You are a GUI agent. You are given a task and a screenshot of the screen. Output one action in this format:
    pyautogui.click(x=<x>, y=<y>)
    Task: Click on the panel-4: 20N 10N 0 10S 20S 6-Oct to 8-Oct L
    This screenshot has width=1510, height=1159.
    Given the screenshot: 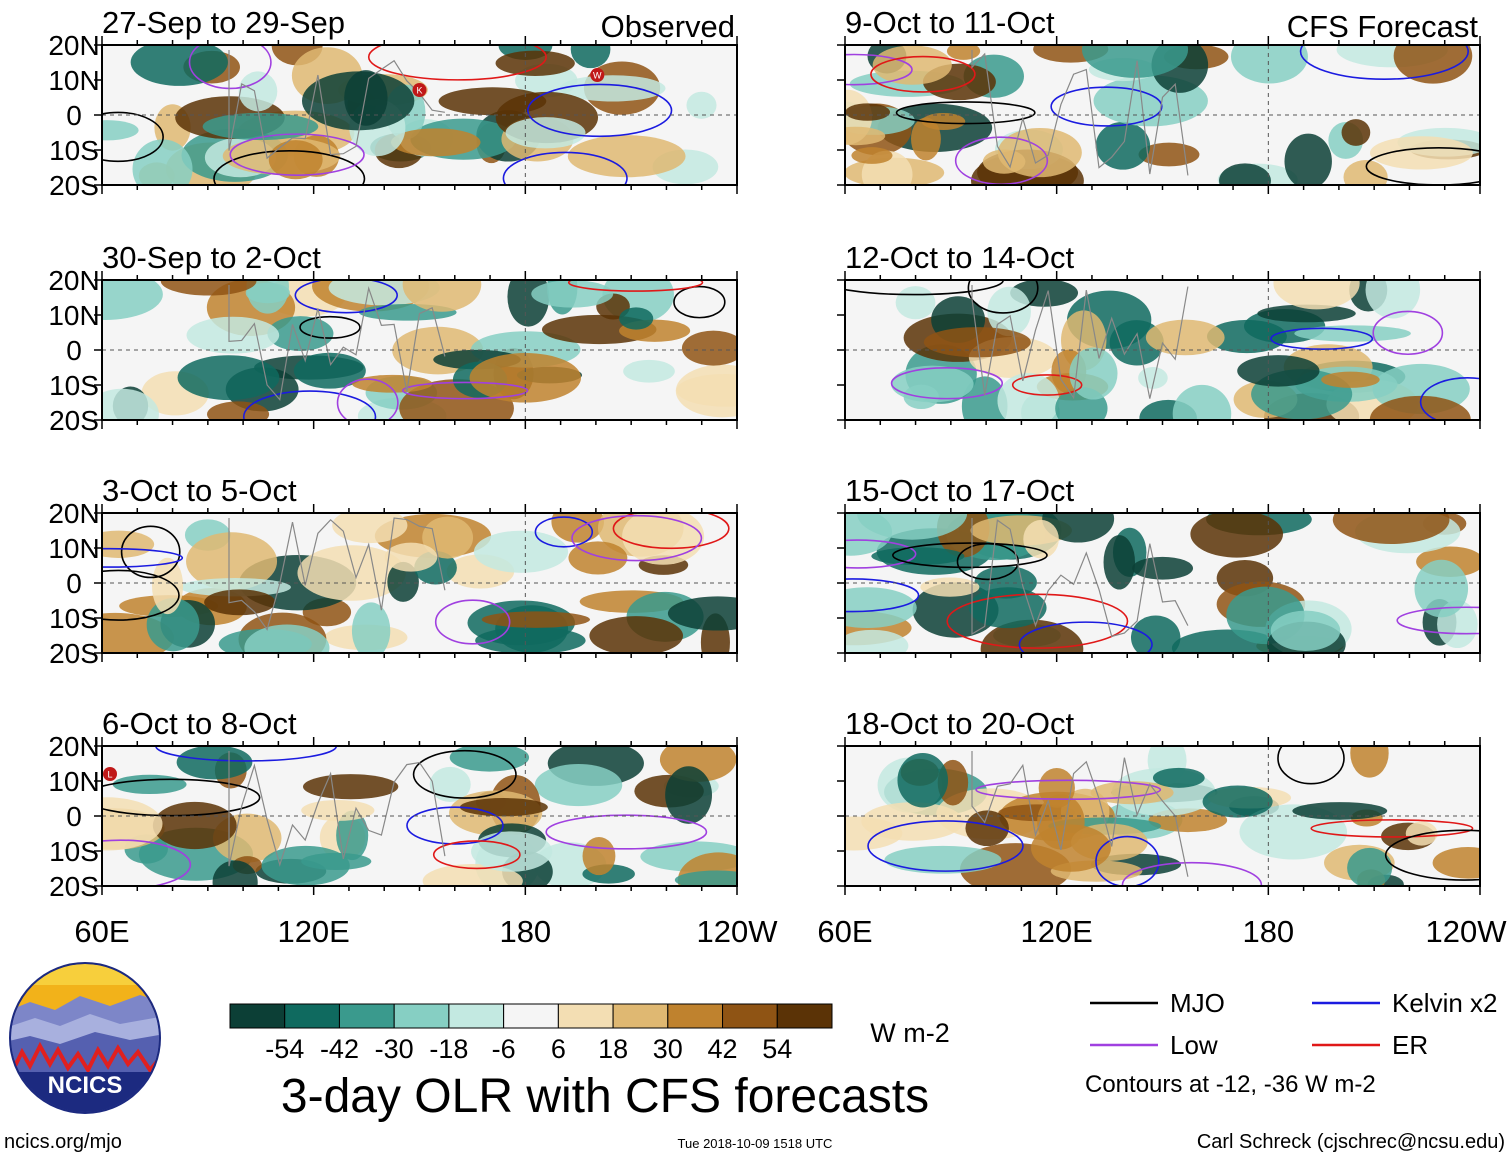 What is the action you would take?
    pyautogui.click(x=393, y=804)
    